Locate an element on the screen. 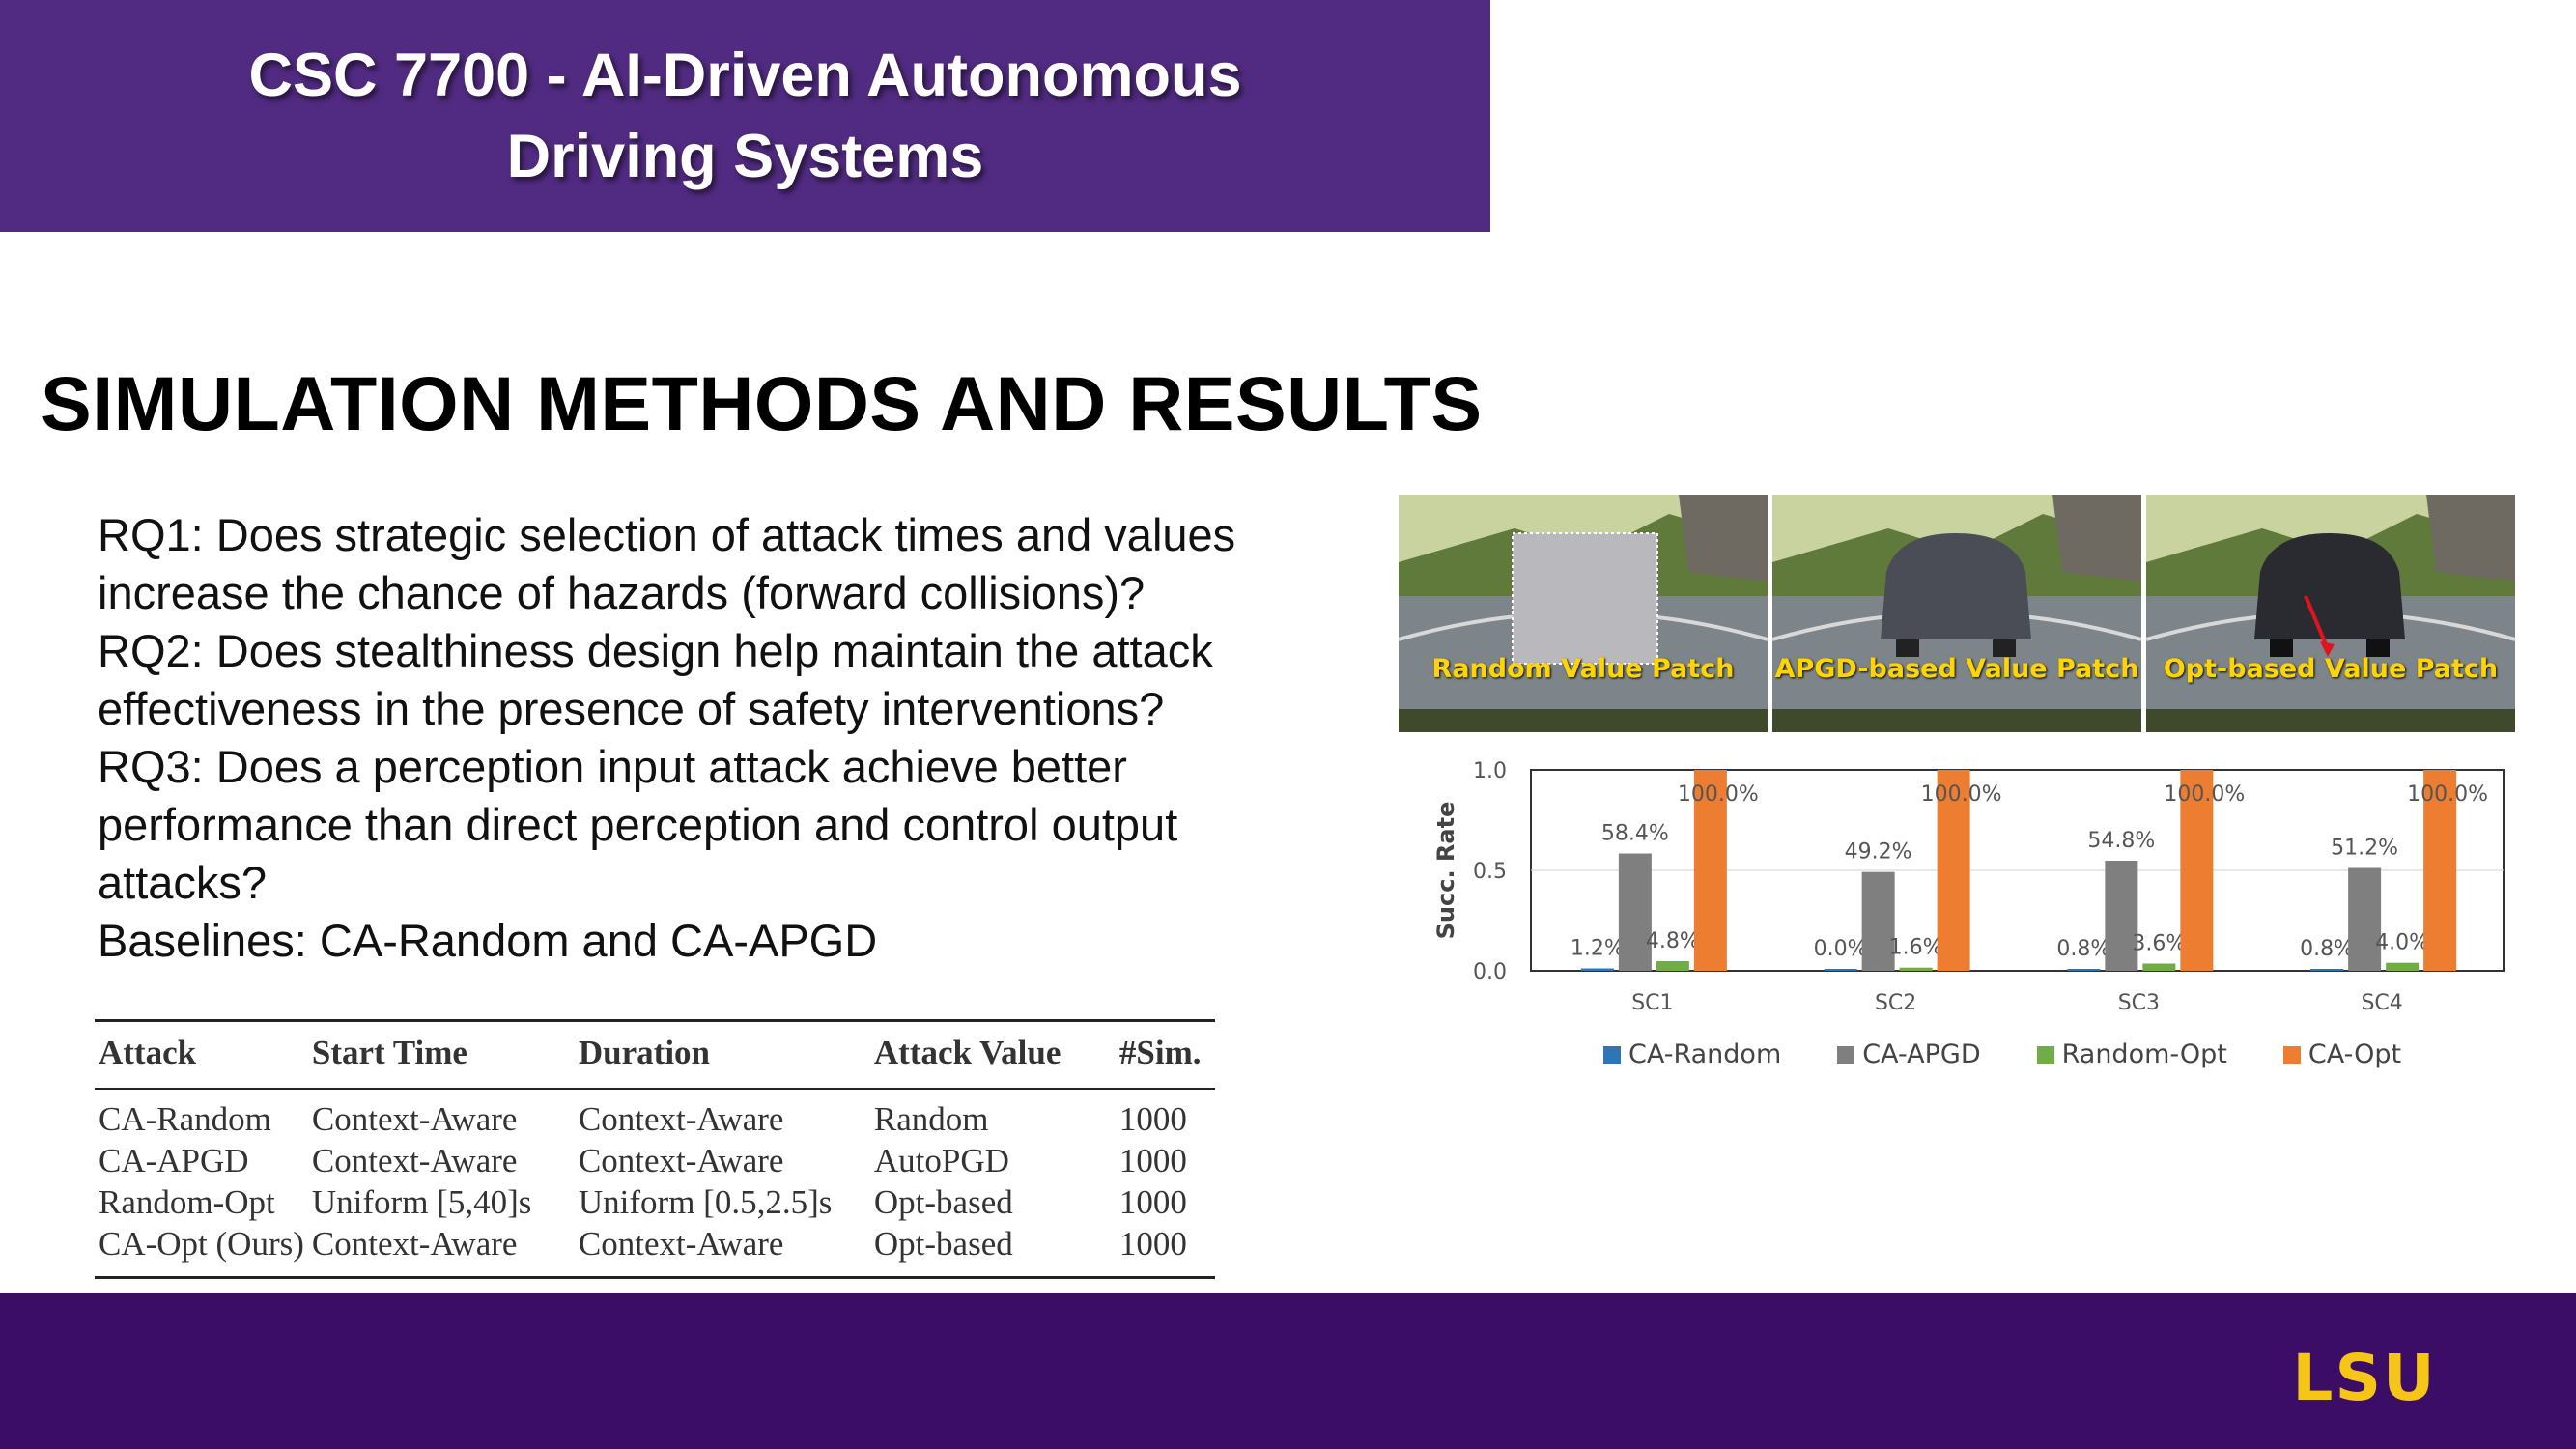 The image size is (2576, 1449). cell-duration: Uniform [0.5,2.5]s is located at coordinates (705, 1202).